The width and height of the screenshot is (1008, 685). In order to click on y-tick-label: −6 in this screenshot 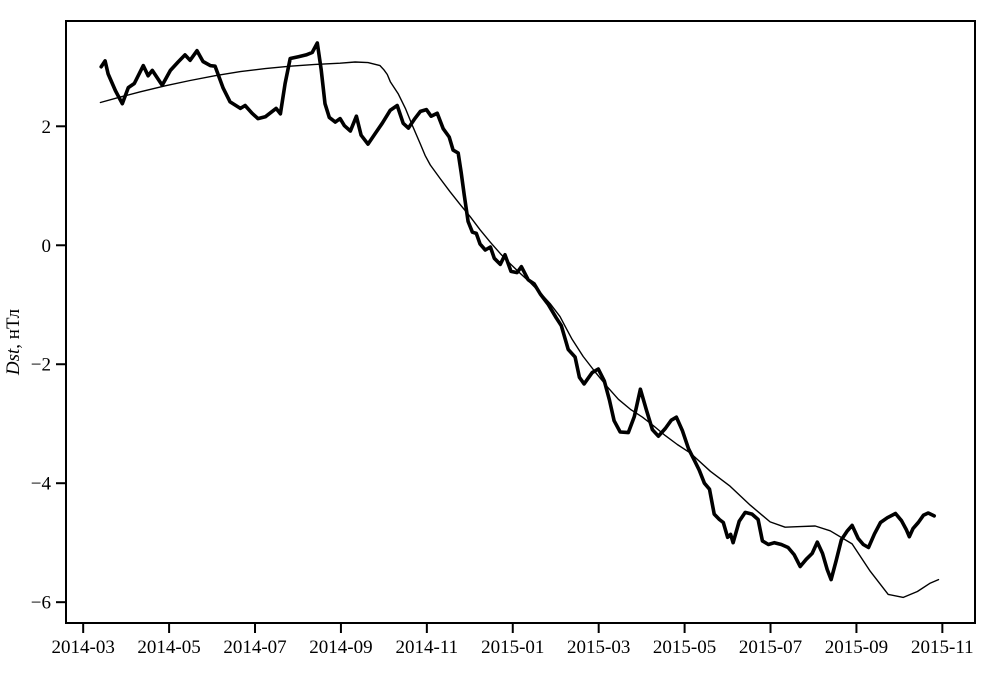, I will do `click(41, 603)`.